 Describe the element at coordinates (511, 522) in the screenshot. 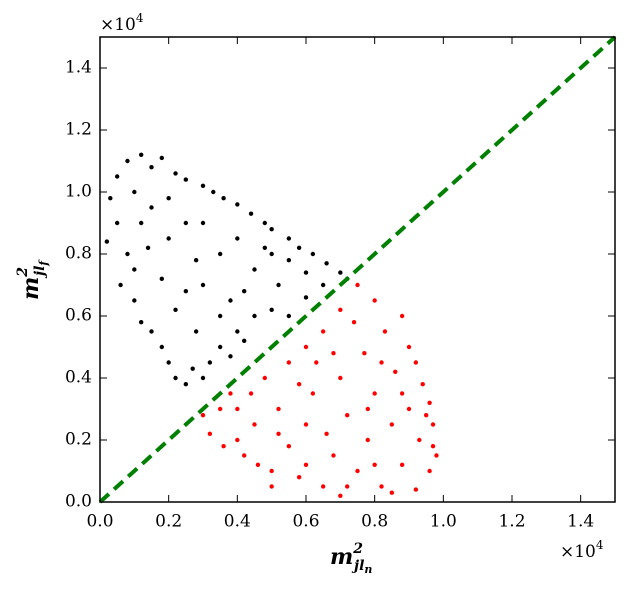

I see `x-tick-label: 1.2` at that location.